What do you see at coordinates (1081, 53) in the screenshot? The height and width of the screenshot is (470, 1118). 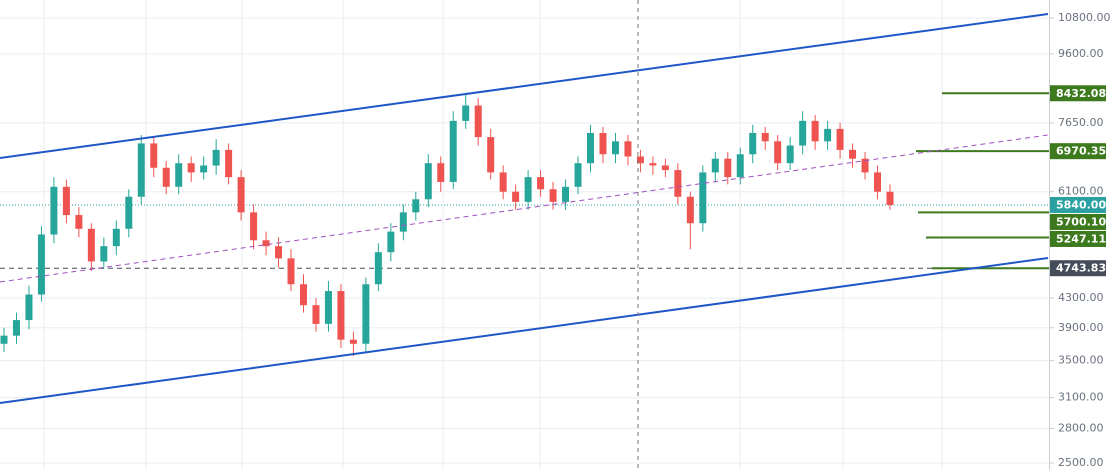 I see `y-tick-label: 9600.00` at bounding box center [1081, 53].